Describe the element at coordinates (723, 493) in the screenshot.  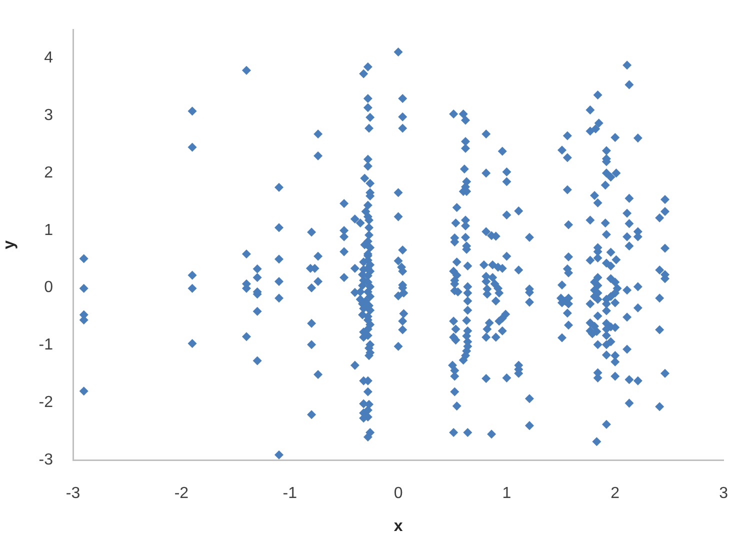
I see `x-tick-label: 3` at that location.